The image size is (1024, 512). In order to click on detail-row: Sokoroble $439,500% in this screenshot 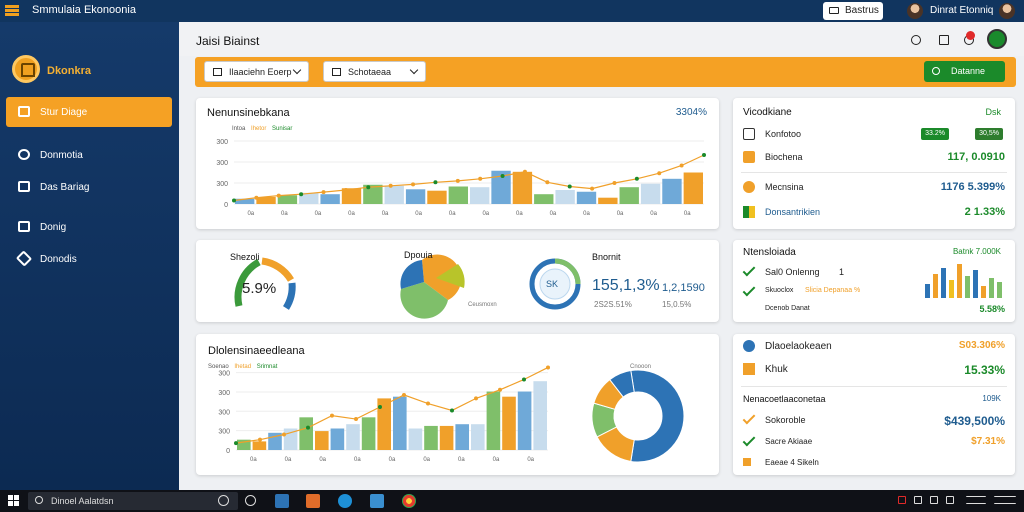, I will do `click(874, 421)`.